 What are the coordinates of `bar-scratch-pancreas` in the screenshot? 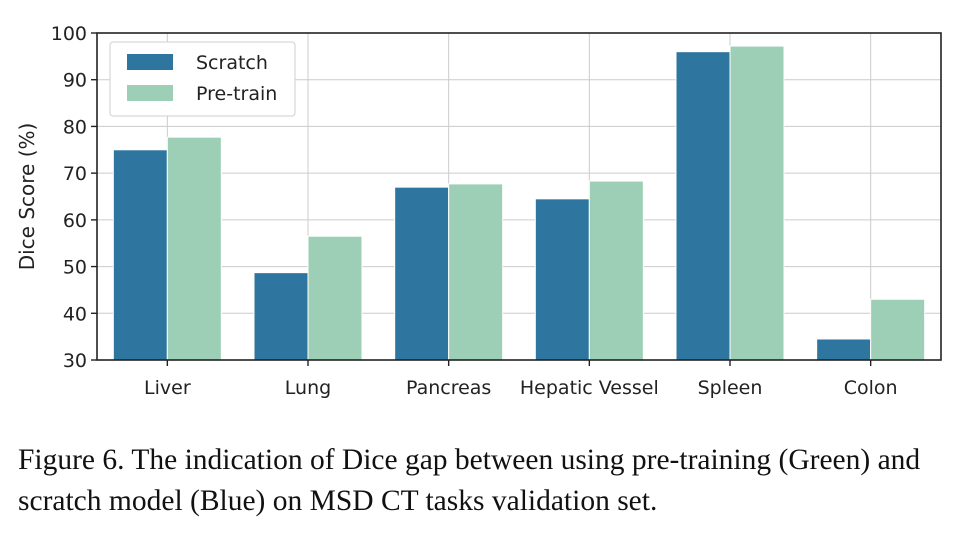 It's located at (422, 273).